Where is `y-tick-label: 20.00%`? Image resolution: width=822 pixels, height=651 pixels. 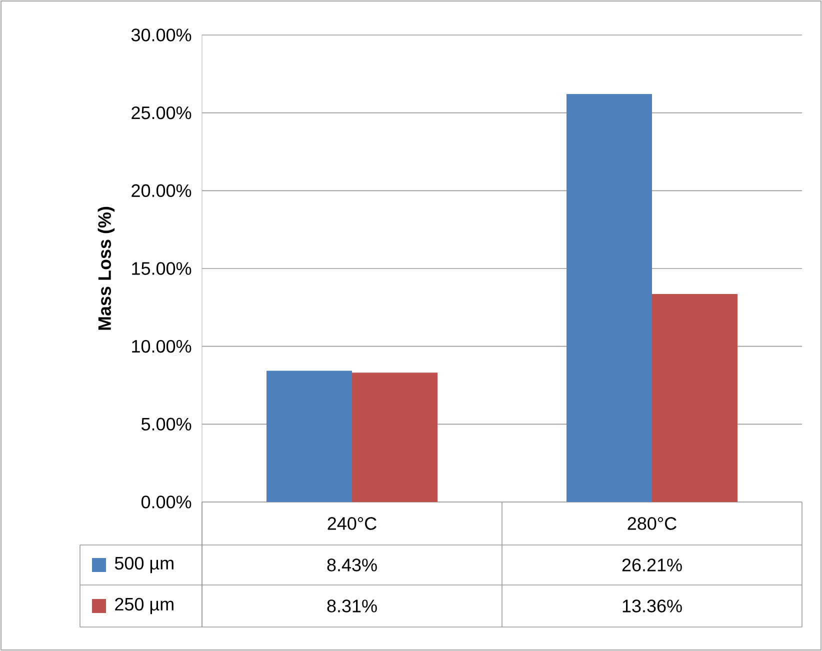 y-tick-label: 20.00% is located at coordinates (162, 191).